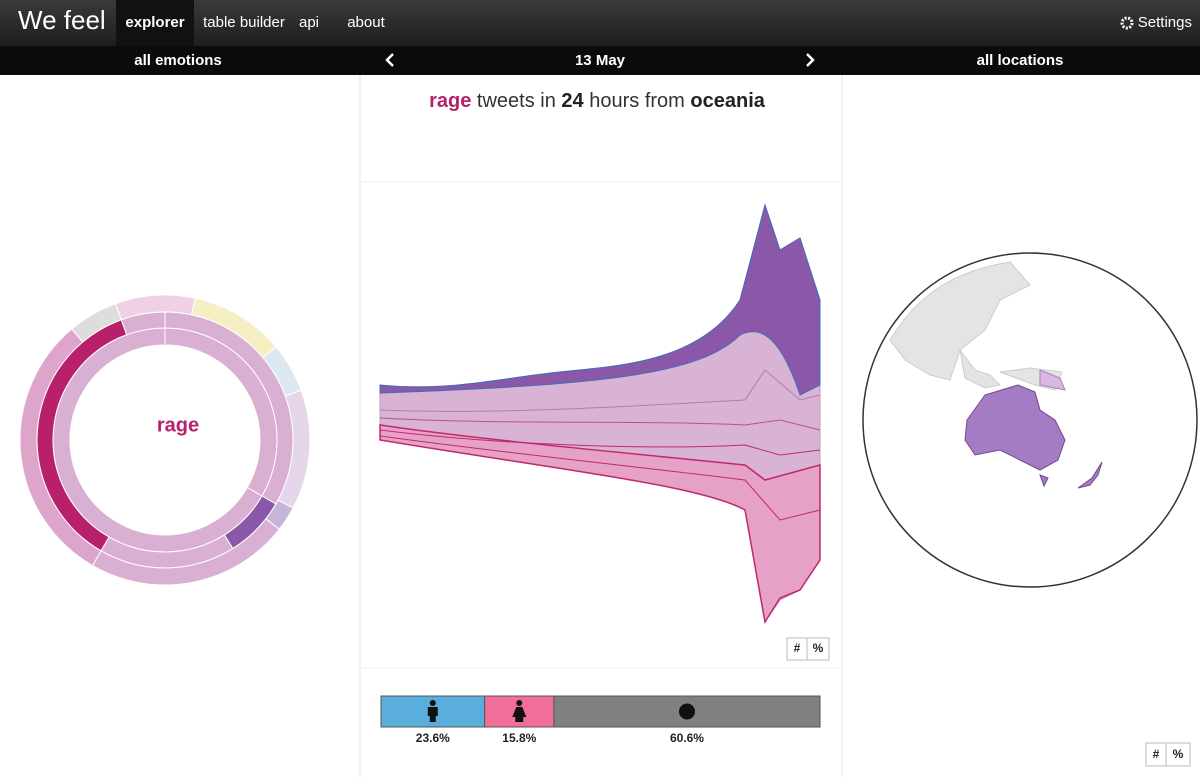  What do you see at coordinates (1127, 23) in the screenshot?
I see `gear-icon` at bounding box center [1127, 23].